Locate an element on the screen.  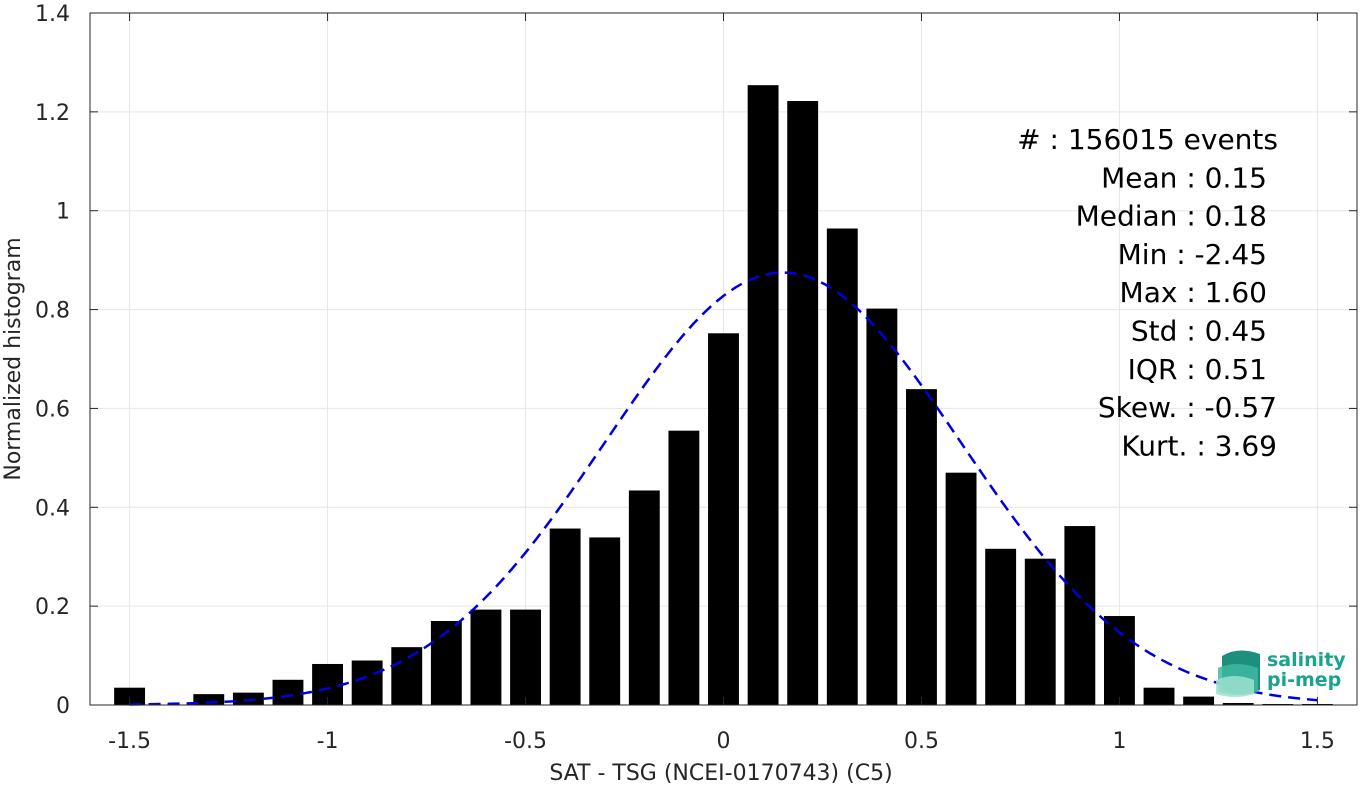
stat-line-1: Mean : 0.15 is located at coordinates (1184, 177).